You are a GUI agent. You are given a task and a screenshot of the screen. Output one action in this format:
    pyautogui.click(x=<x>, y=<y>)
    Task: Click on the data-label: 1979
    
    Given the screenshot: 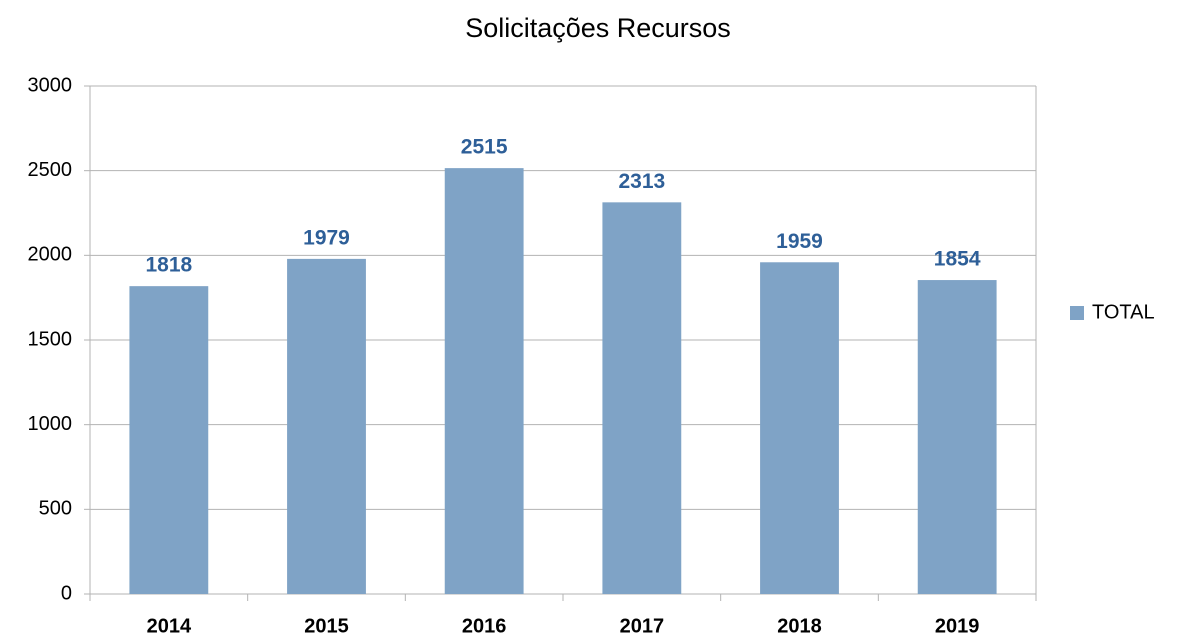 What is the action you would take?
    pyautogui.click(x=326, y=237)
    